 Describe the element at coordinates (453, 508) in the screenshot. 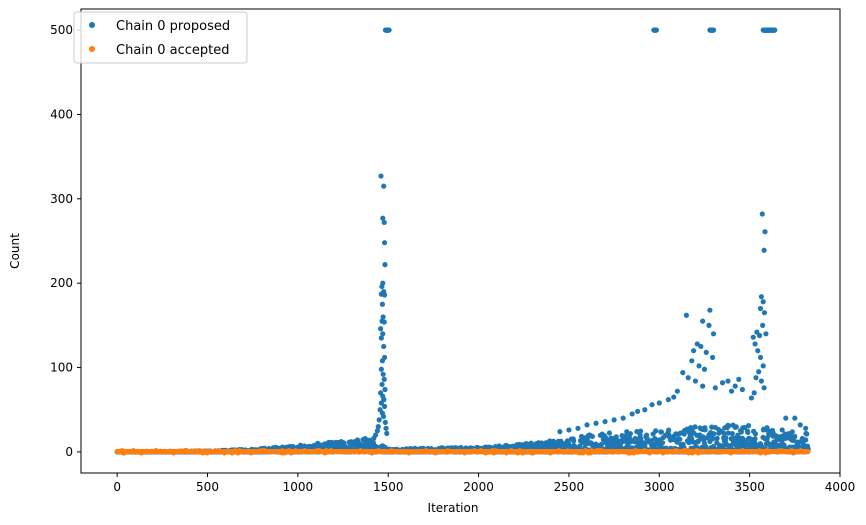

I see `x-axis-label: Iteration` at that location.